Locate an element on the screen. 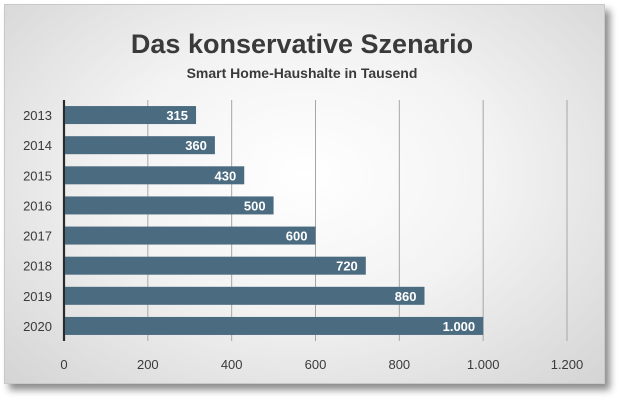 Image resolution: width=619 pixels, height=402 pixels. category-label: 2018 is located at coordinates (37, 266).